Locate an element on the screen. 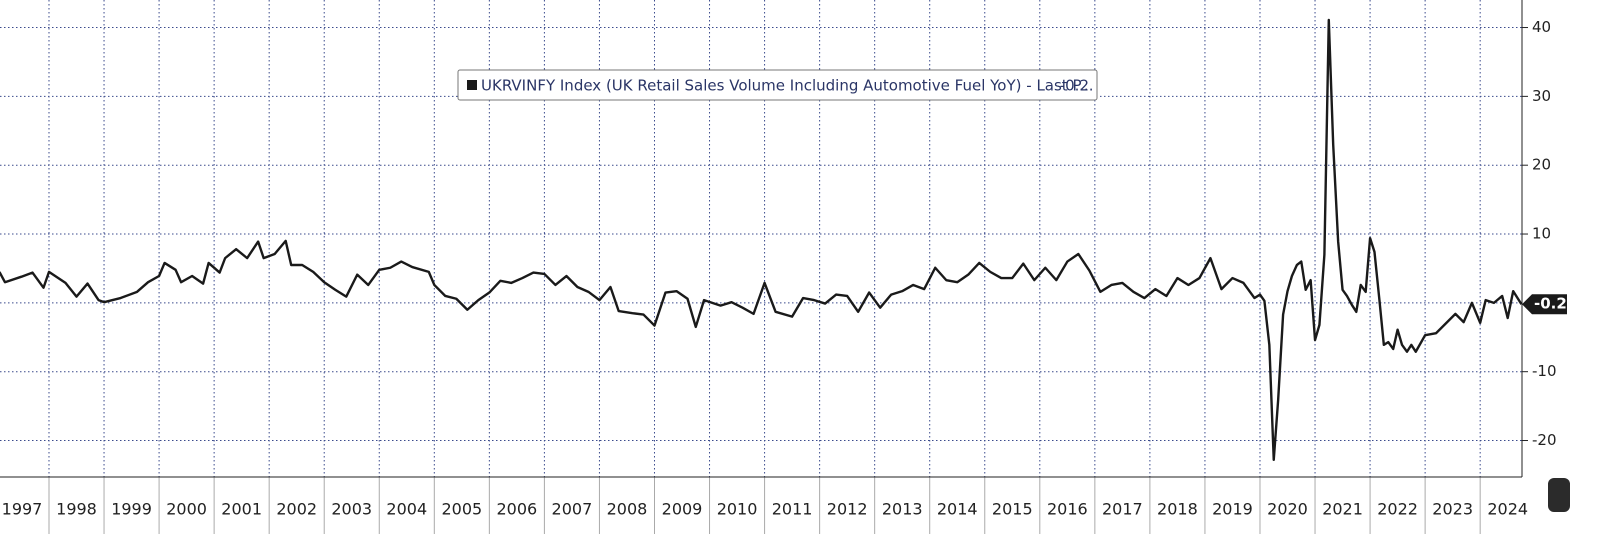 This screenshot has height=534, width=1617. x-tick-label: 2014 is located at coordinates (957, 509).